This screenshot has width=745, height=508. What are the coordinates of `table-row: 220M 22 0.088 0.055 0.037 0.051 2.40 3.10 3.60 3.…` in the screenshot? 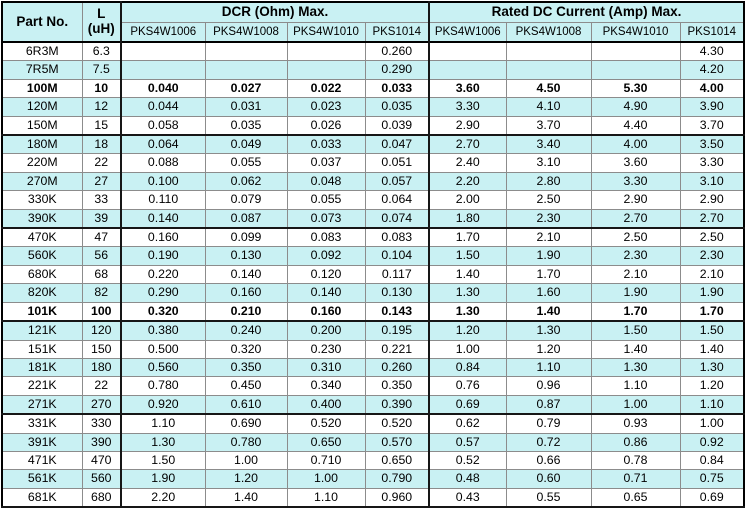 It's located at (373, 163).